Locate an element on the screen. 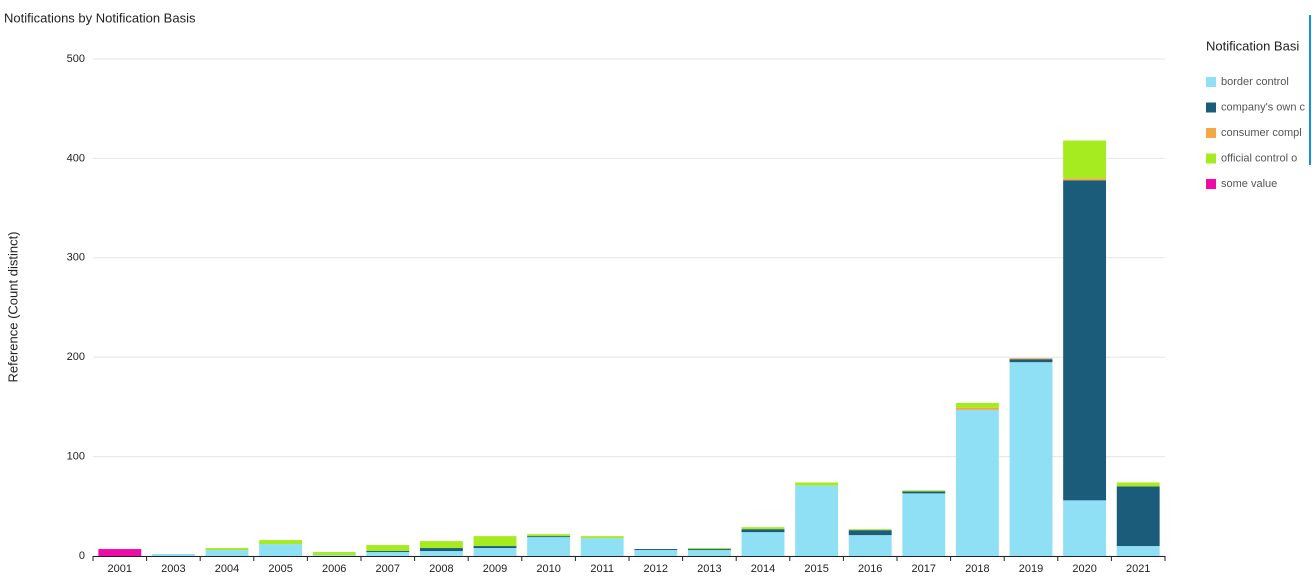 This screenshot has height=583, width=1312. legend-label: border control is located at coordinates (1255, 82).